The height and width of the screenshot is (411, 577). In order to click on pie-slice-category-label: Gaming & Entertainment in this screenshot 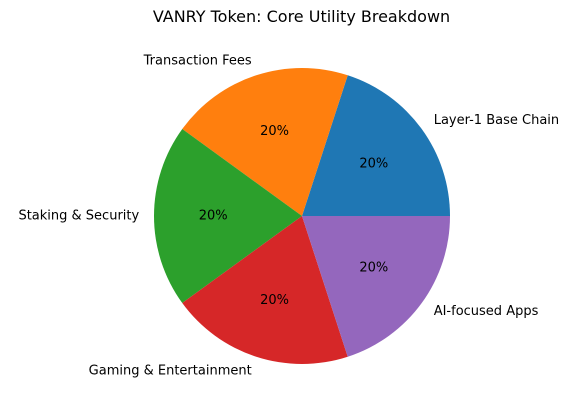, I will do `click(170, 370)`.